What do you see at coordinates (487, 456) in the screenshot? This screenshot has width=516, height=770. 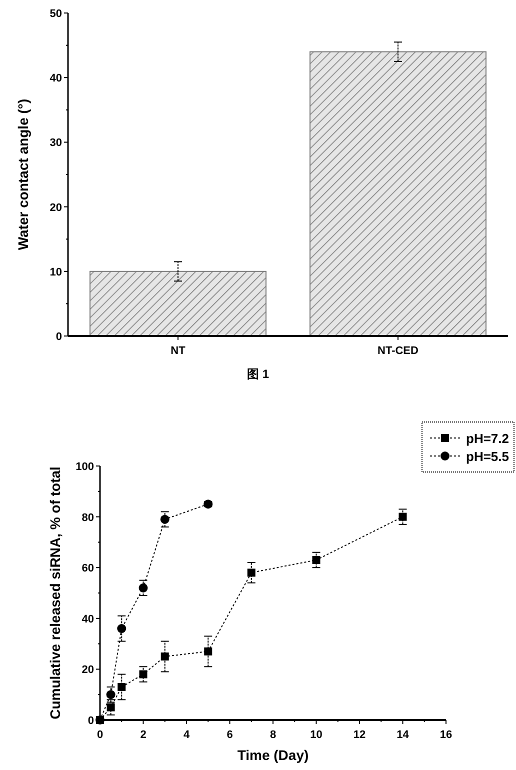 I see `legend-label: pH=5.5` at bounding box center [487, 456].